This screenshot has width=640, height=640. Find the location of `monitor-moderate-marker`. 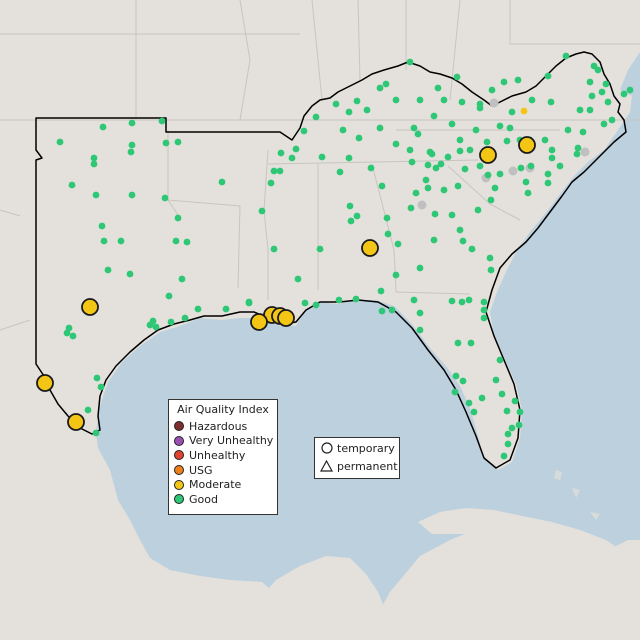

monitor-moderate-marker is located at coordinates (90, 307).